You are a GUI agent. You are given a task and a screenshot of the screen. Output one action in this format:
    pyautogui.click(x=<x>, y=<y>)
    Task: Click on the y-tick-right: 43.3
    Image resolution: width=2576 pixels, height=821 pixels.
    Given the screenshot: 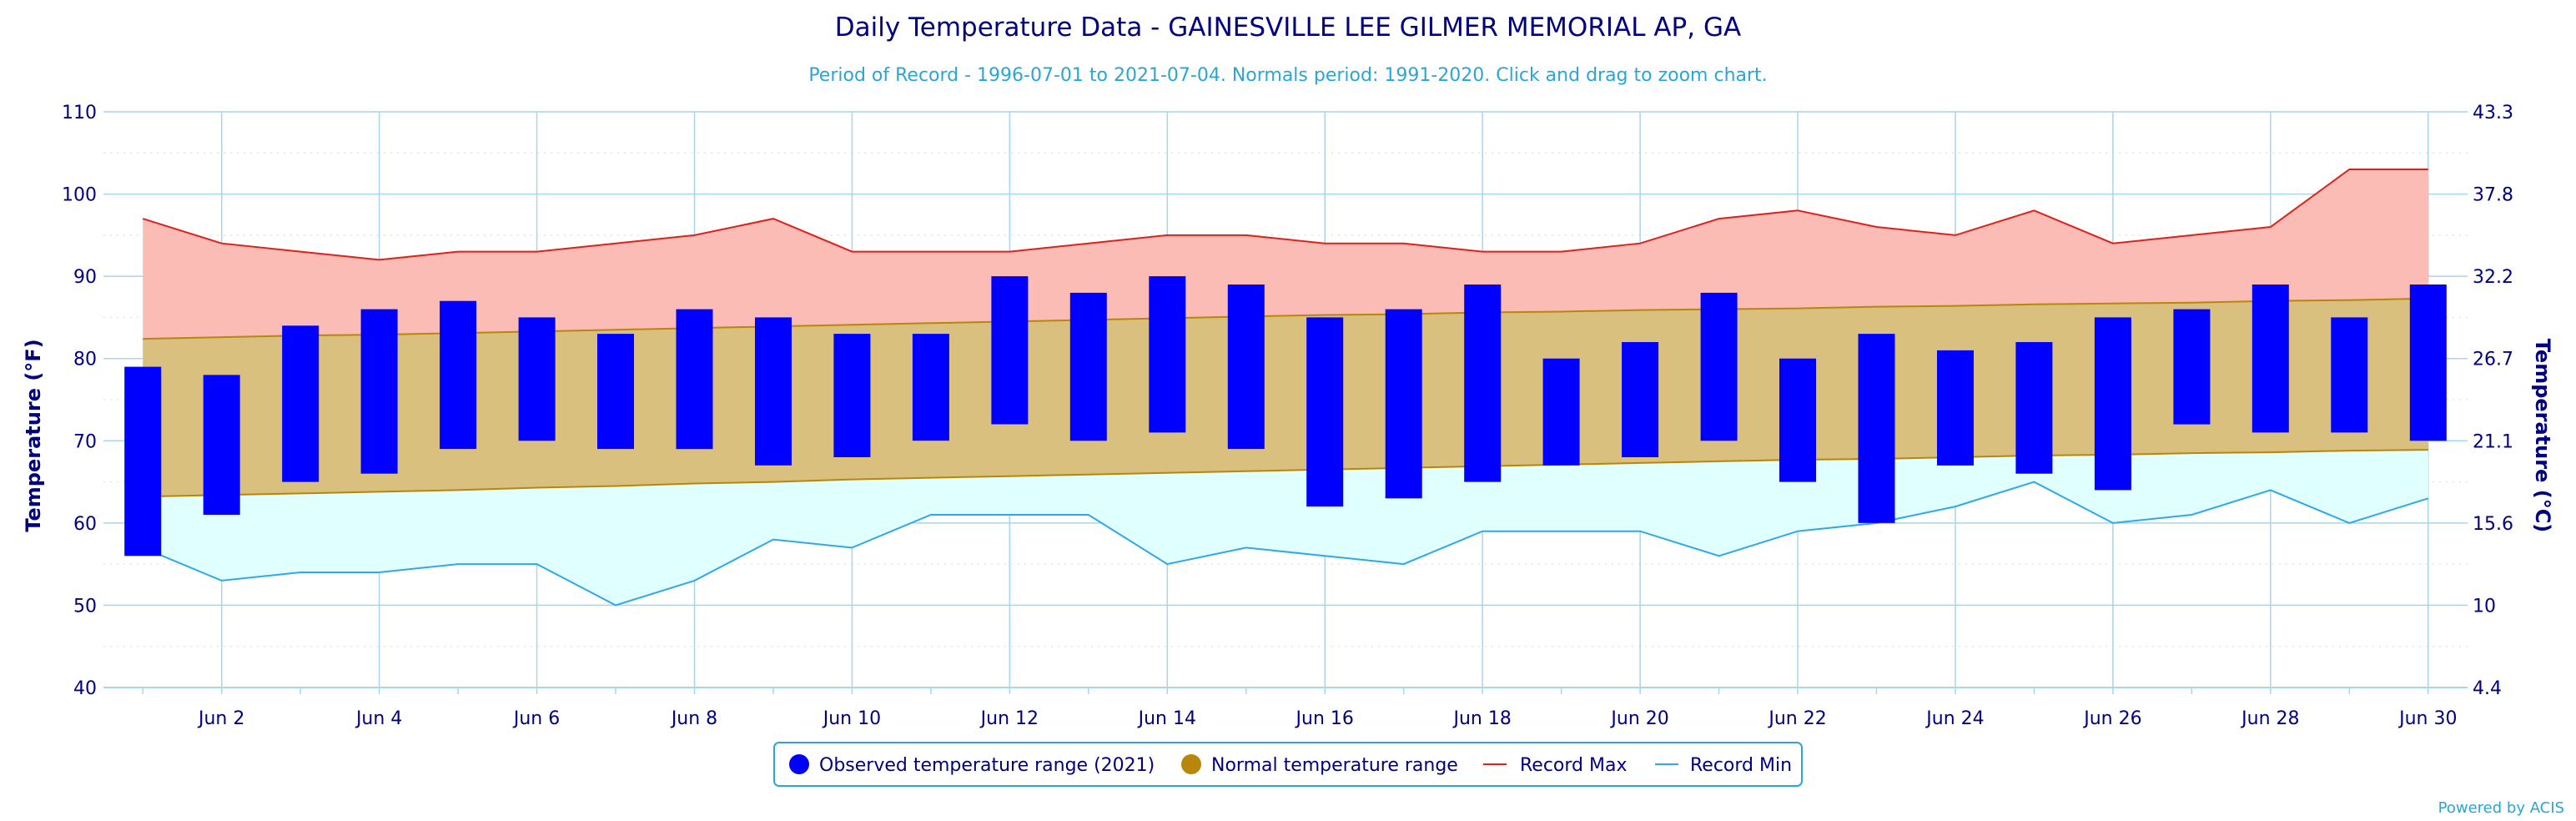 What is the action you would take?
    pyautogui.click(x=2493, y=113)
    